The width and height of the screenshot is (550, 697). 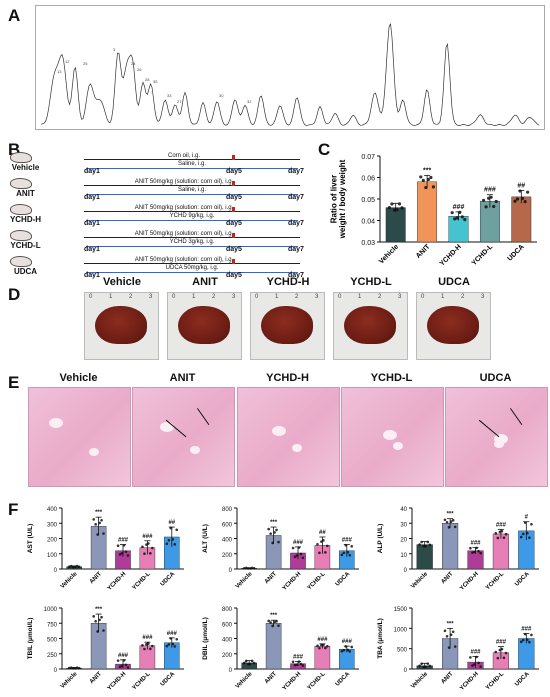 What do you see at coordinates (368, 243) in the screenshot?
I see `y-tick-label: 0.03` at bounding box center [368, 243].